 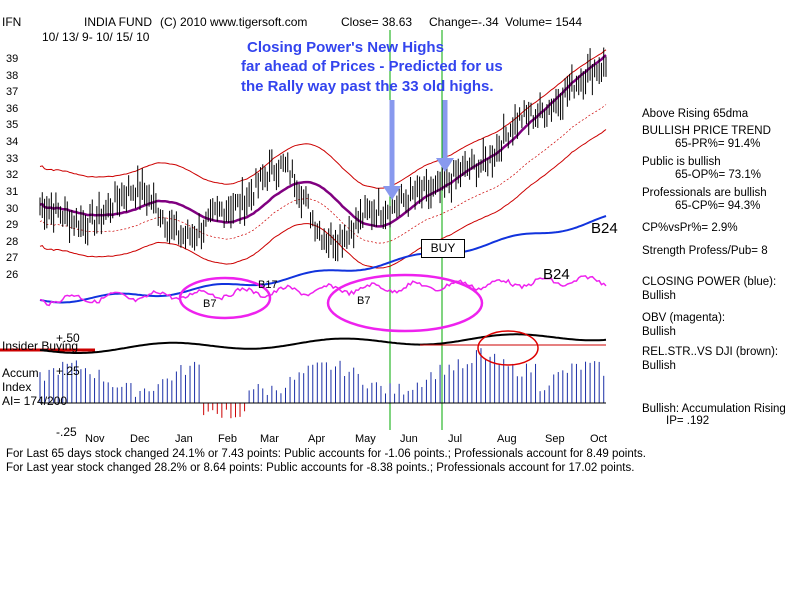 What do you see at coordinates (17, 387) in the screenshot?
I see `accum-label-2: Index` at bounding box center [17, 387].